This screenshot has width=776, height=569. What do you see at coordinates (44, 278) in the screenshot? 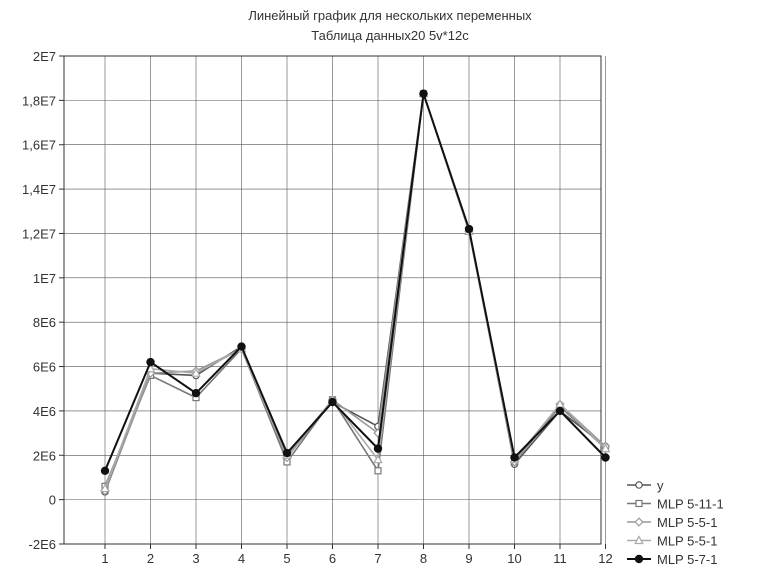
I see `y-tick-label: 1E7` at bounding box center [44, 278].